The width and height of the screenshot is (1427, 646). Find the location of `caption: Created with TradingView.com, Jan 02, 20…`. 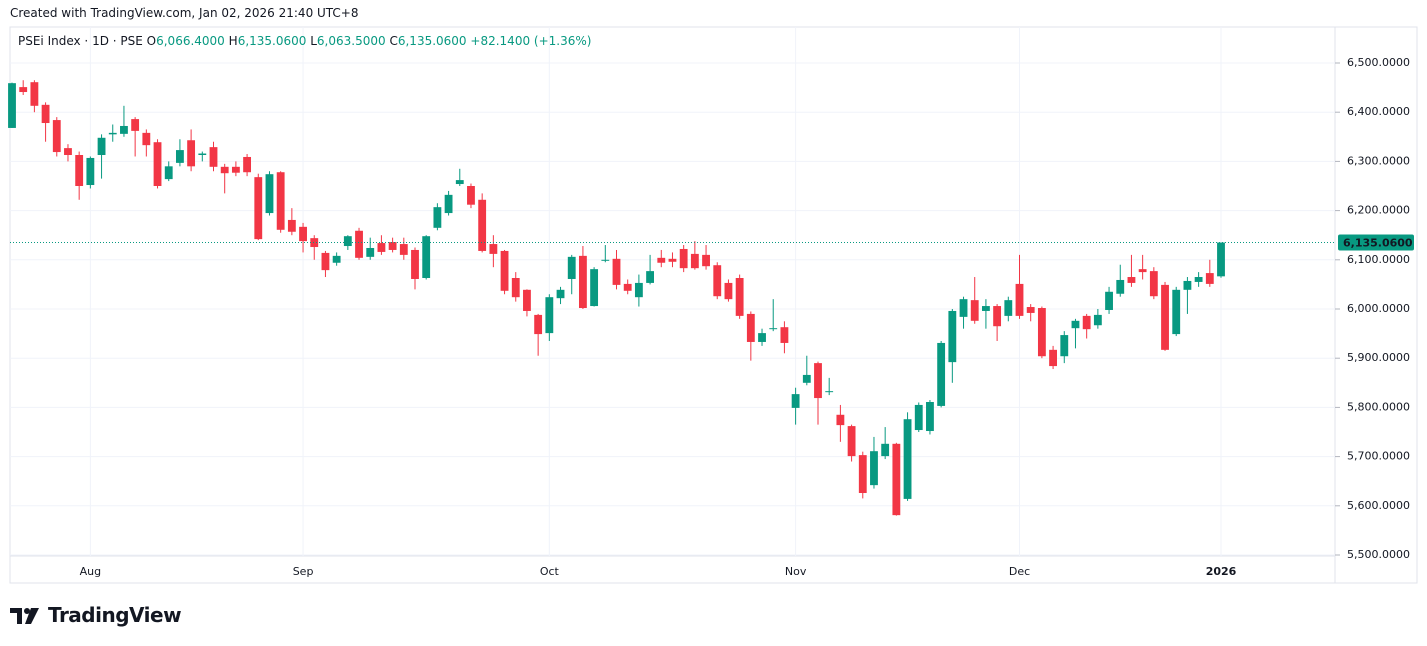

caption: Created with TradingView.com, Jan 02, 20… is located at coordinates (184, 13).